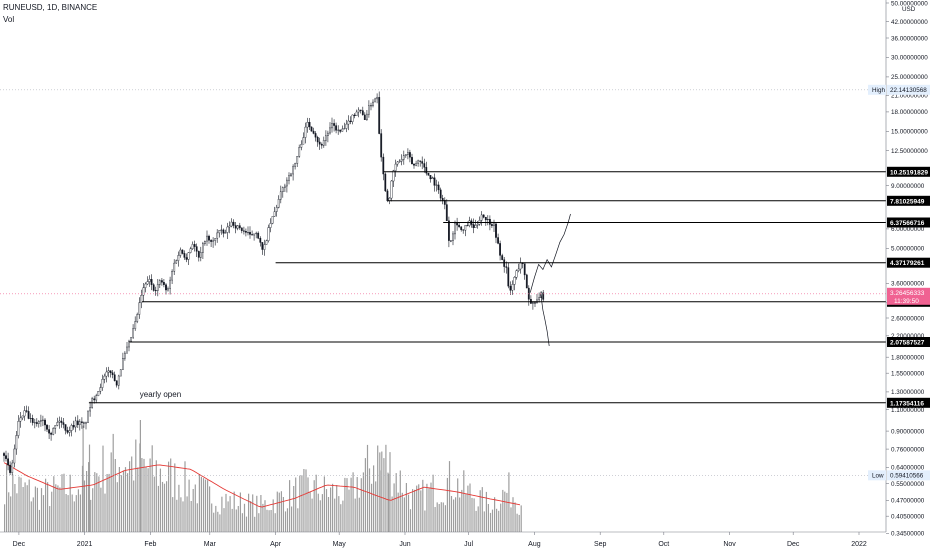 Image resolution: width=932 pixels, height=550 pixels. Describe the element at coordinates (793, 544) in the screenshot. I see `time-tick-label: Dec` at that location.